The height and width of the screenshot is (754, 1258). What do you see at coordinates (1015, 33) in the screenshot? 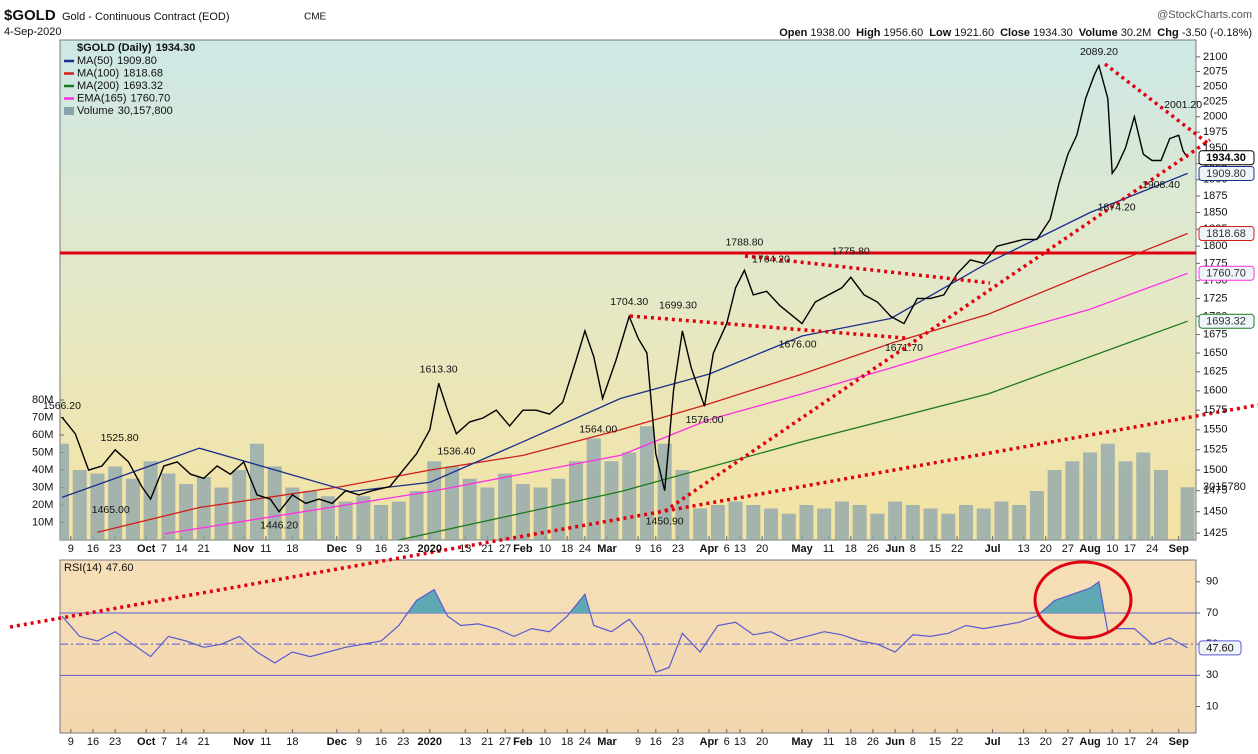
I see `quote-label: Close` at bounding box center [1015, 33].